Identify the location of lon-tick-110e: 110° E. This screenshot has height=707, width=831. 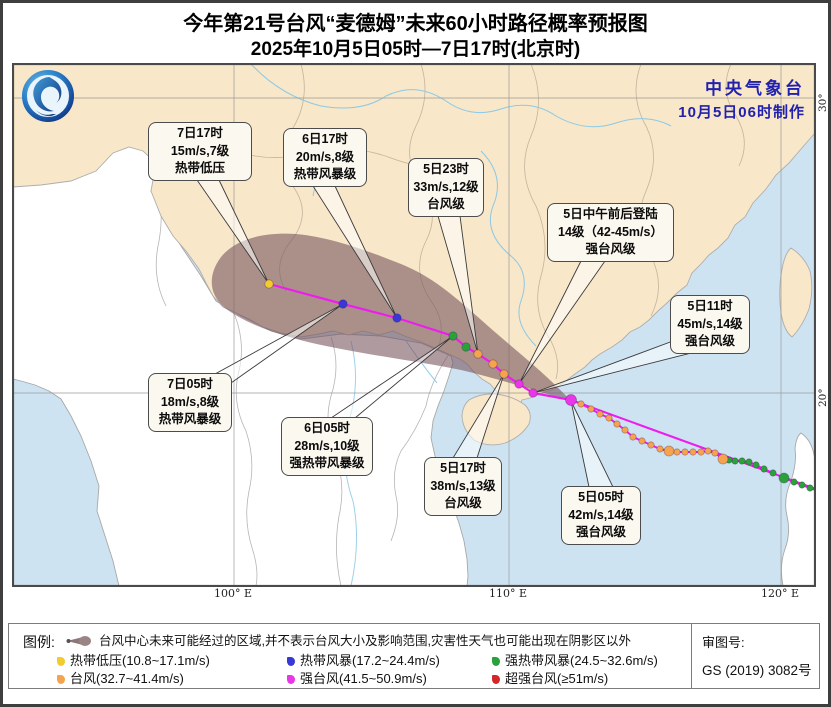
(508, 593).